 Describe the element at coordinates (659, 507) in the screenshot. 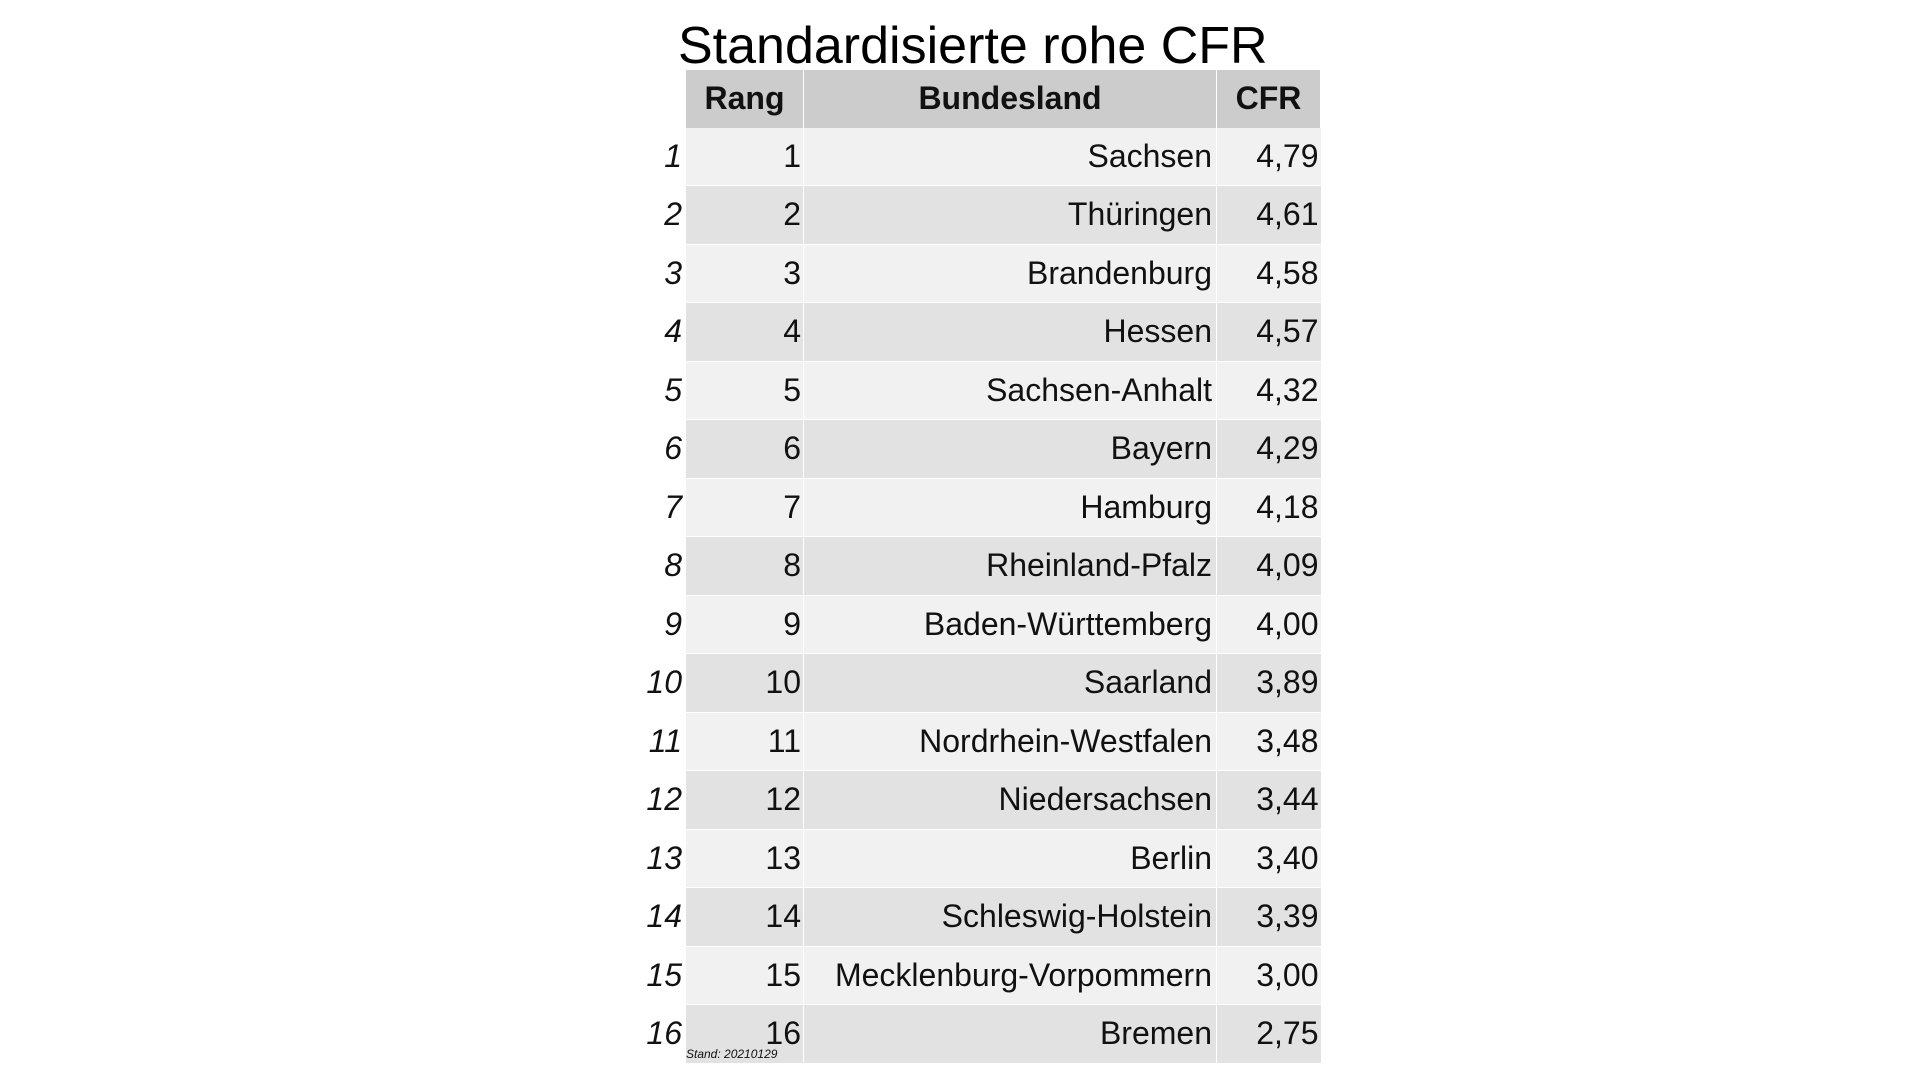

I see `row-index: 7` at that location.